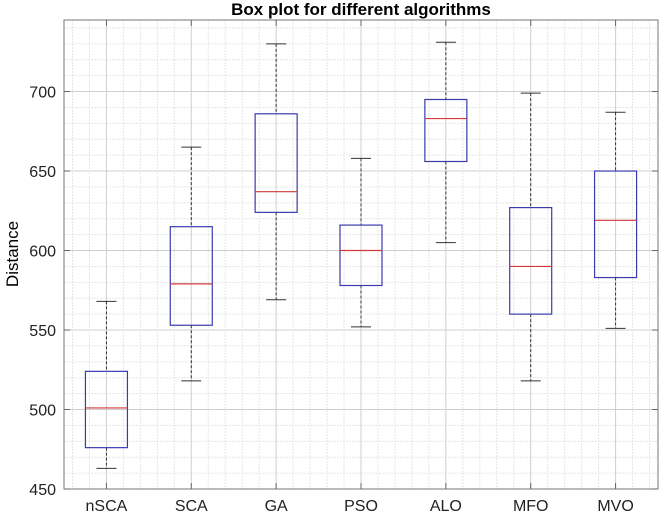  Describe the element at coordinates (446, 506) in the screenshot. I see `x-tick-label: ALO` at that location.